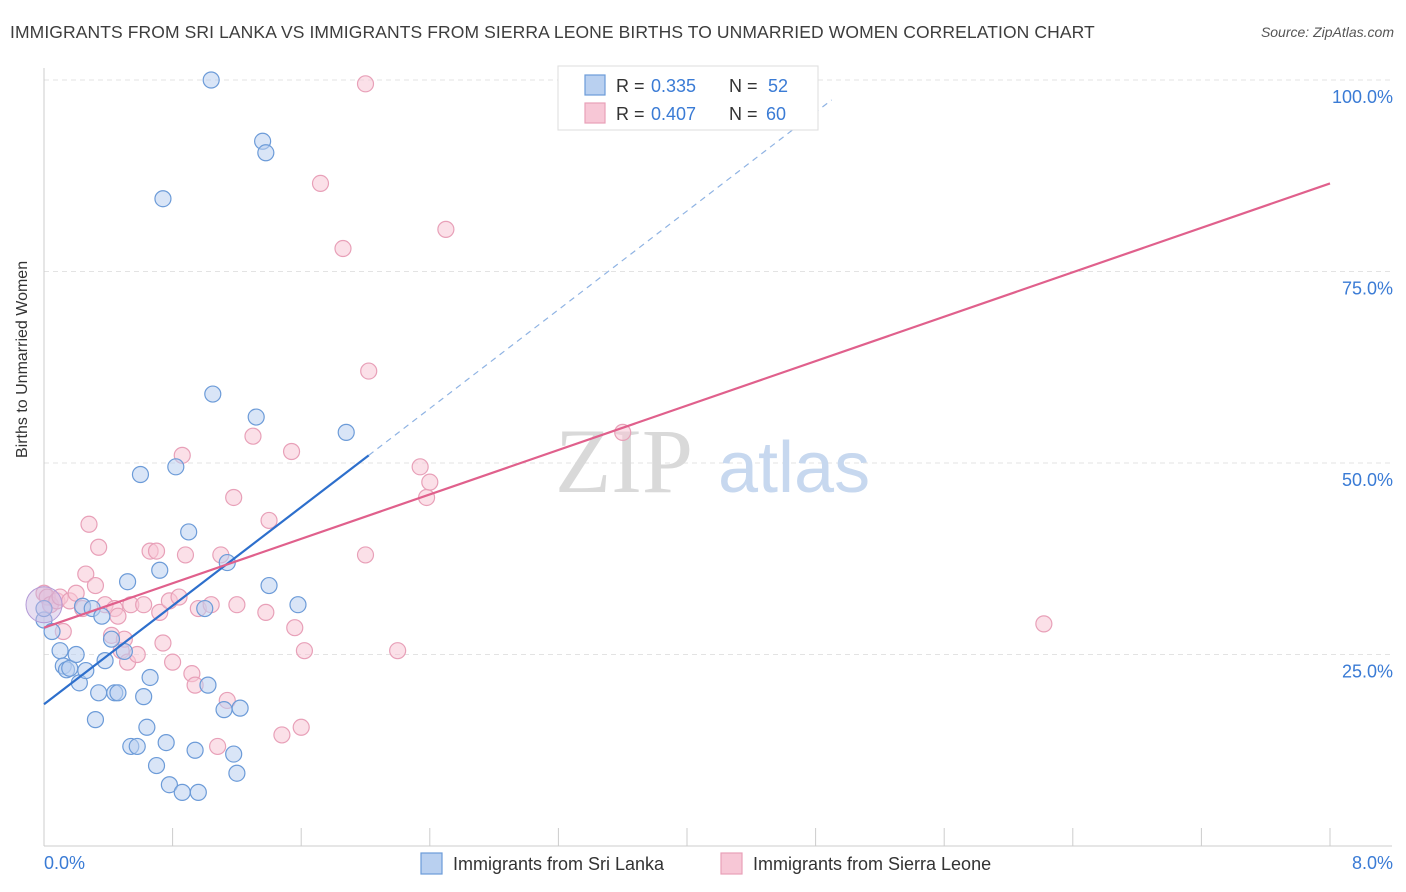 The width and height of the screenshot is (1406, 892). What do you see at coordinates (778, 86) in the screenshot?
I see `stats-n-value-1: 52` at bounding box center [778, 86].